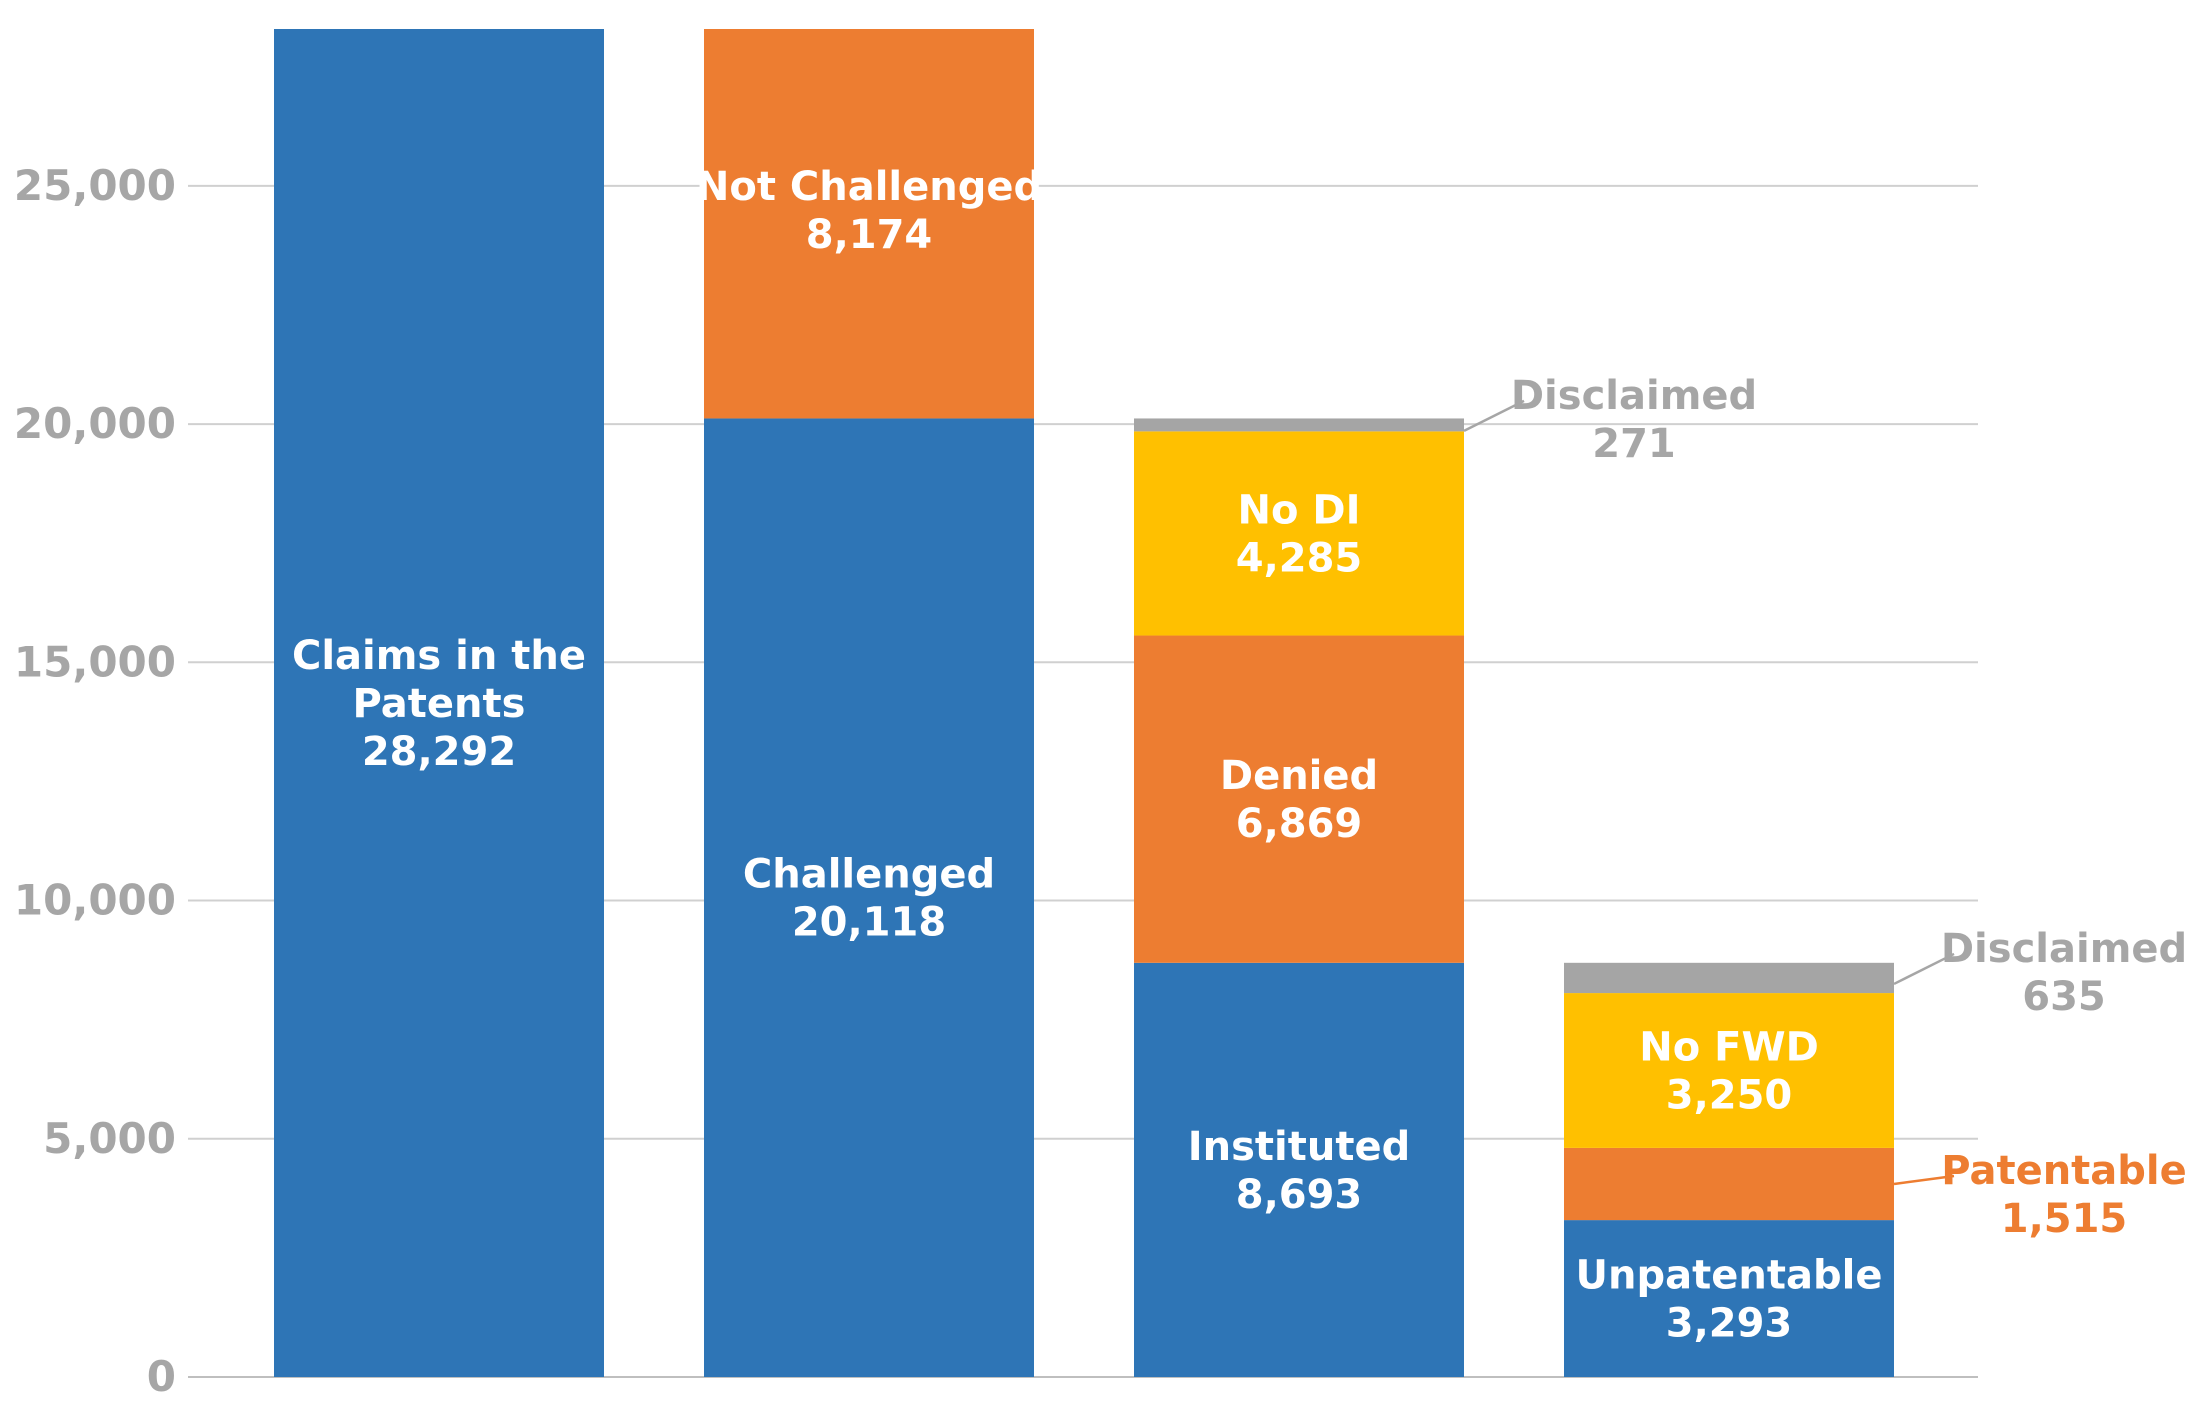 This screenshot has width=2204, height=1414. What do you see at coordinates (869, 235) in the screenshot?
I see `segment-label: 8,174` at bounding box center [869, 235].